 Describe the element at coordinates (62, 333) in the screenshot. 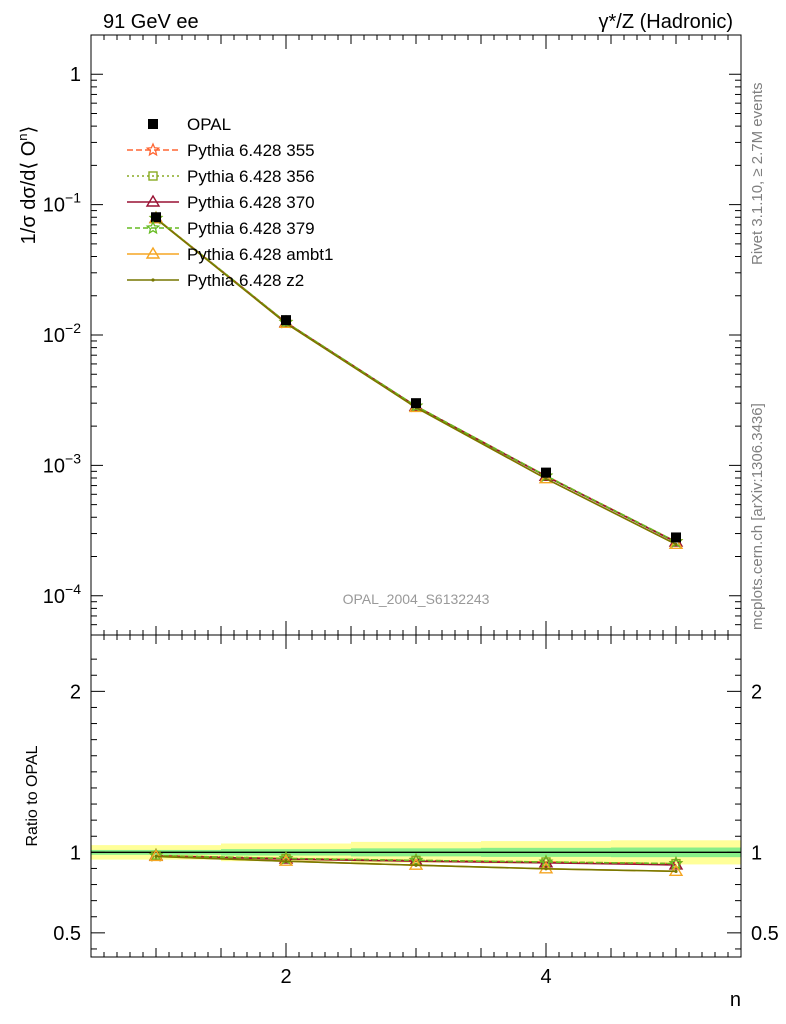

I see `y-tick-label: 10⁻²` at that location.